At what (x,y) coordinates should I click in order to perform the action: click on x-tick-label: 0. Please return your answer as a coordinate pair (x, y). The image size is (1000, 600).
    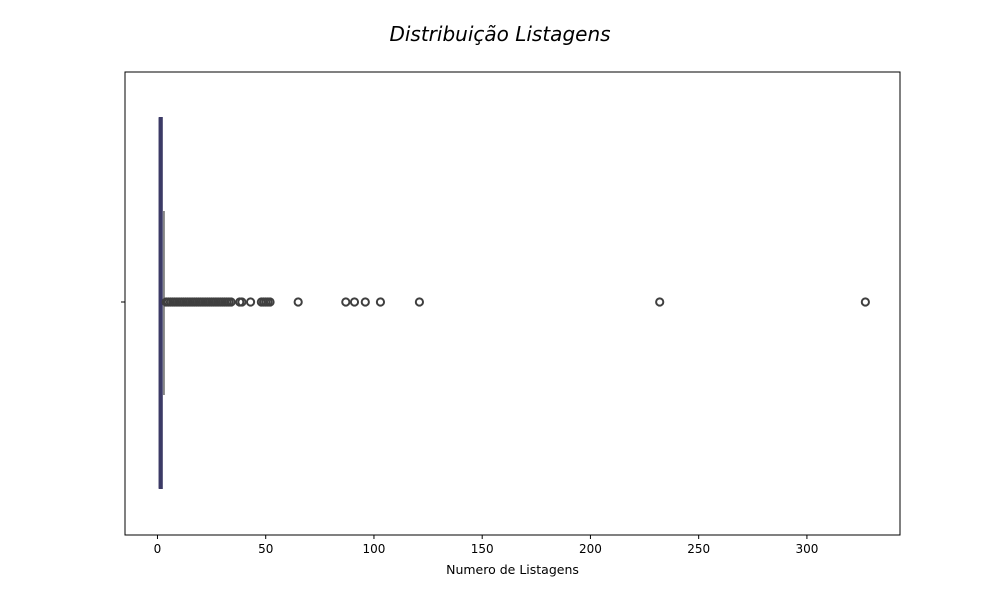
    Looking at the image, I should click on (158, 549).